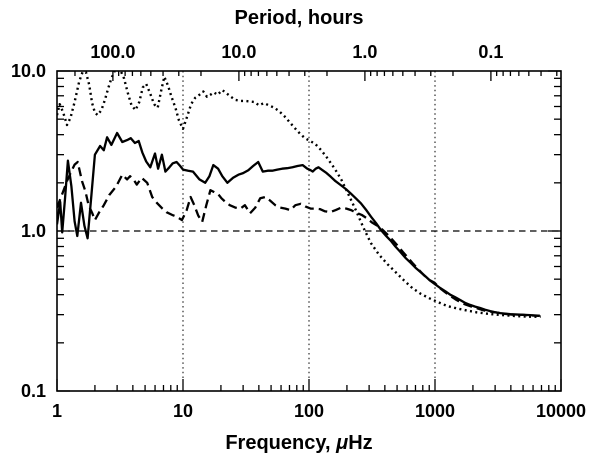  I want to click on y-tick-label: 10.0, so click(28, 71).